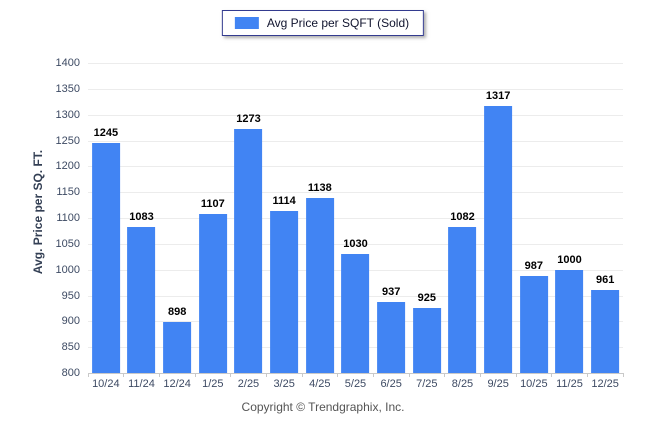  Describe the element at coordinates (391, 384) in the screenshot. I see `x-tick-label: 6/25` at that location.